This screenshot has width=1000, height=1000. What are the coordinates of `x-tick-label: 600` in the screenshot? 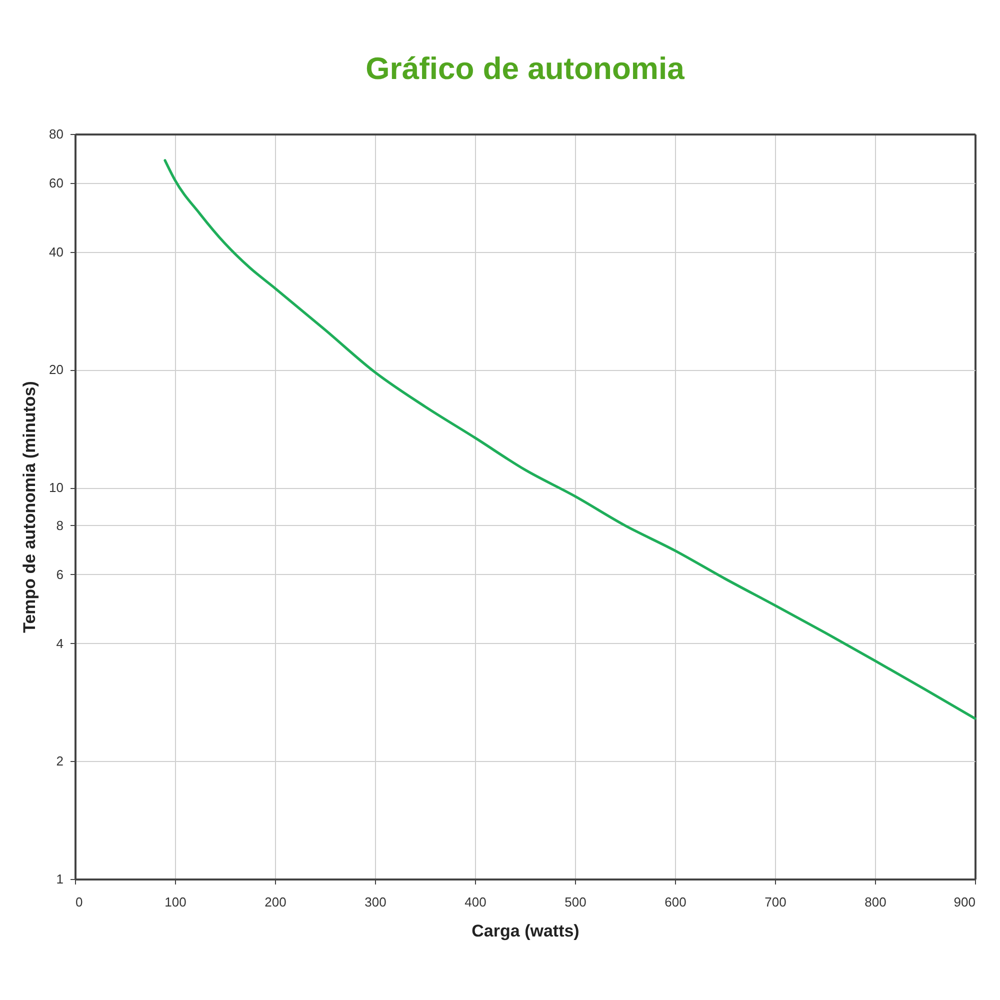 It's located at (675, 902).